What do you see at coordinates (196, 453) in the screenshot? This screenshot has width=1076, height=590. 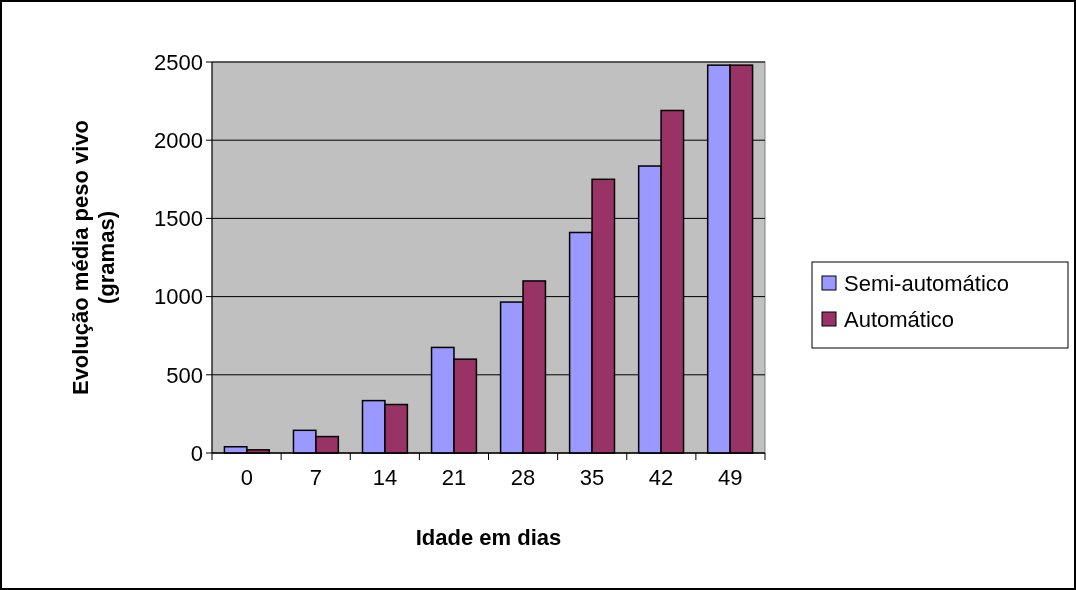 I see `y-tick-label: 0` at bounding box center [196, 453].